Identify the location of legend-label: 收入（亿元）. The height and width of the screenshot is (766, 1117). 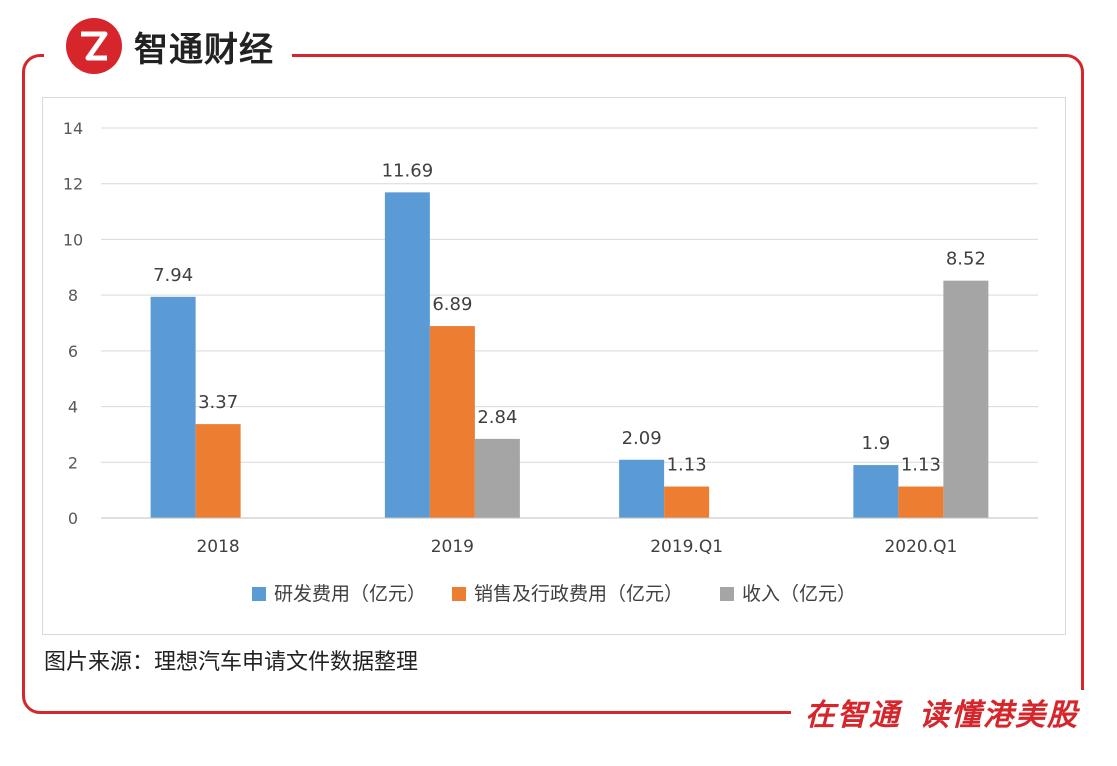
(799, 594).